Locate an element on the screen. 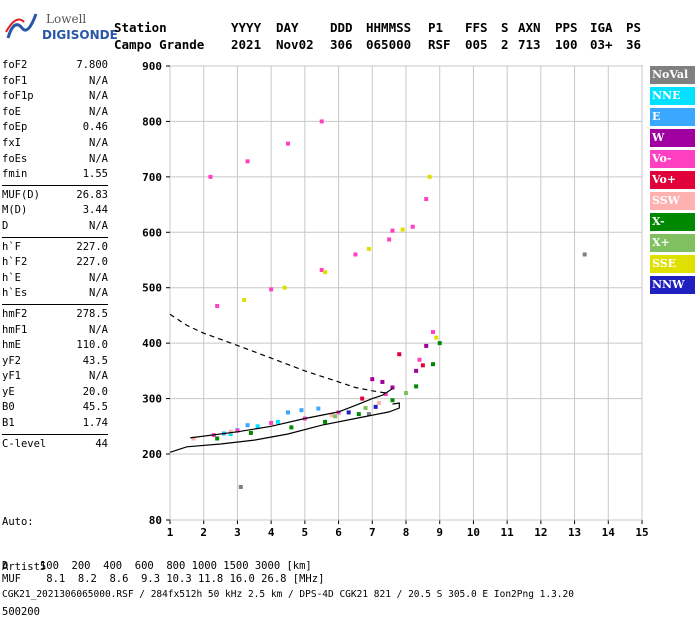  param-row: fxI N/A is located at coordinates (55, 144).